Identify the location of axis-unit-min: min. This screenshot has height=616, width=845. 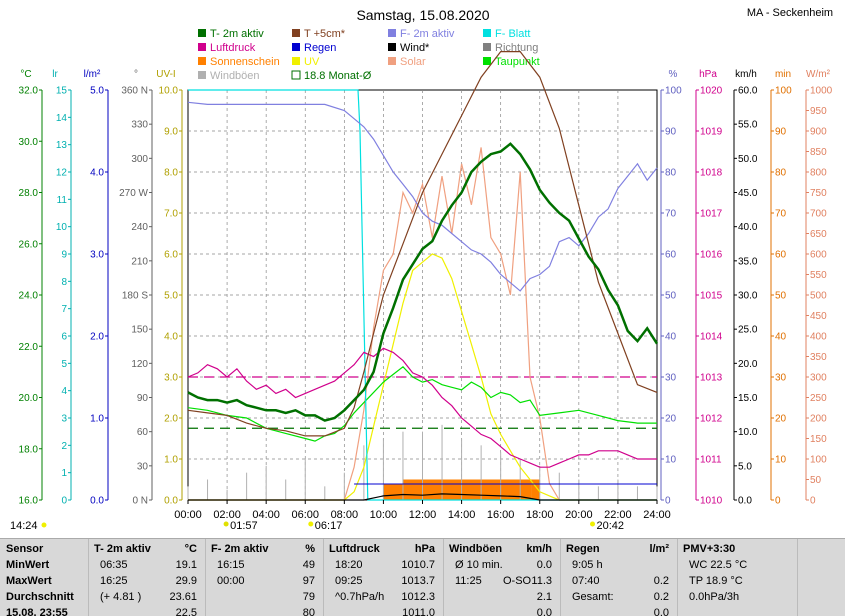
(783, 74).